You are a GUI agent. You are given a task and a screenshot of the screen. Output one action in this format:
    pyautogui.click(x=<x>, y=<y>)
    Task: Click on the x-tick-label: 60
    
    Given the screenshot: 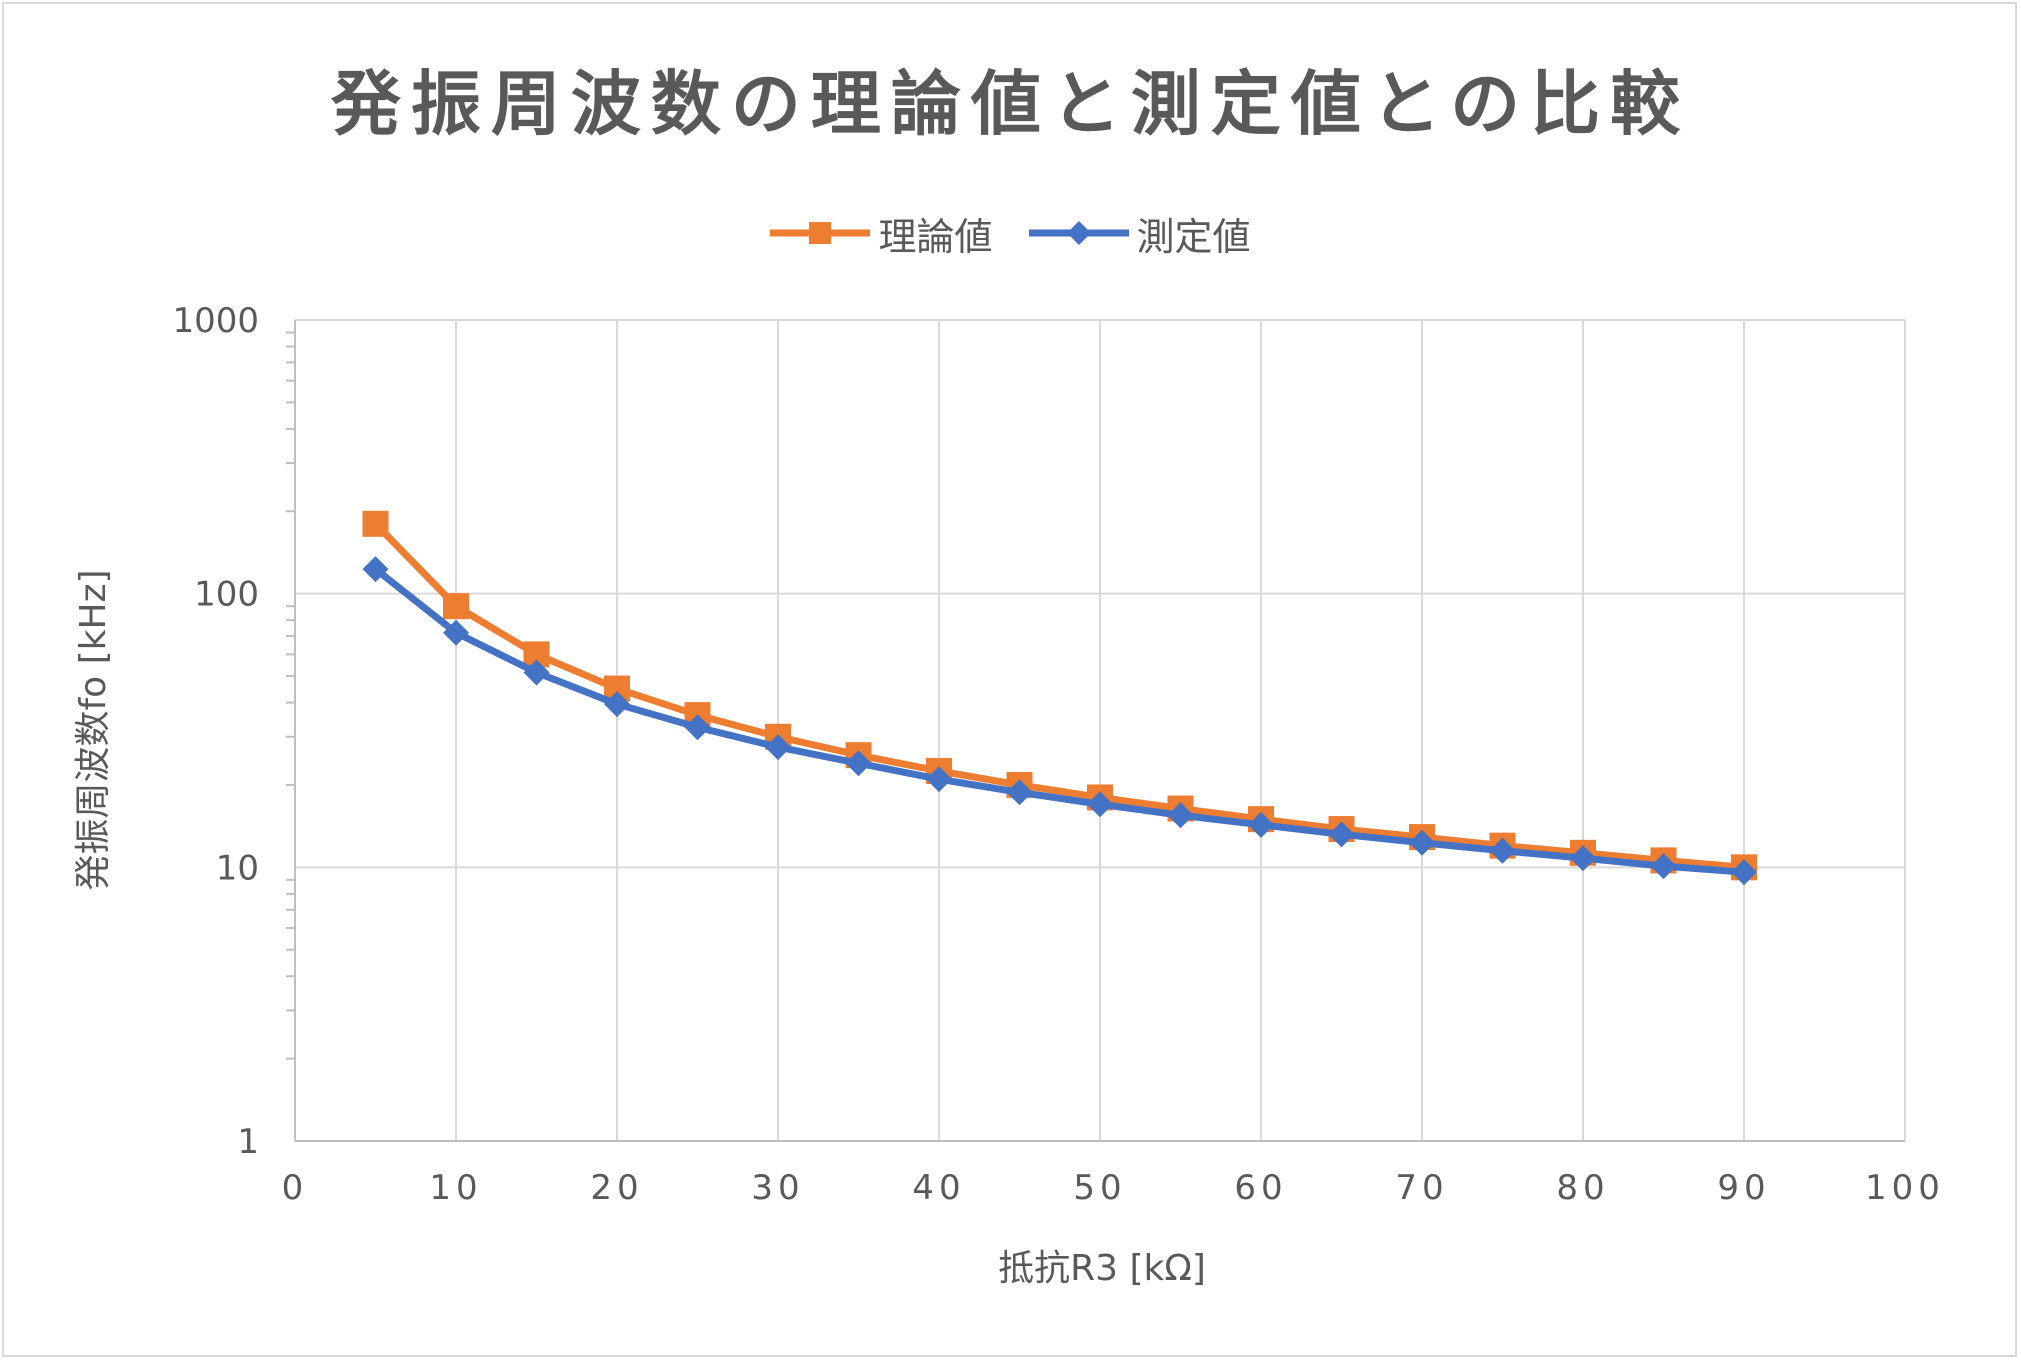 What is the action you would take?
    pyautogui.click(x=1260, y=1188)
    